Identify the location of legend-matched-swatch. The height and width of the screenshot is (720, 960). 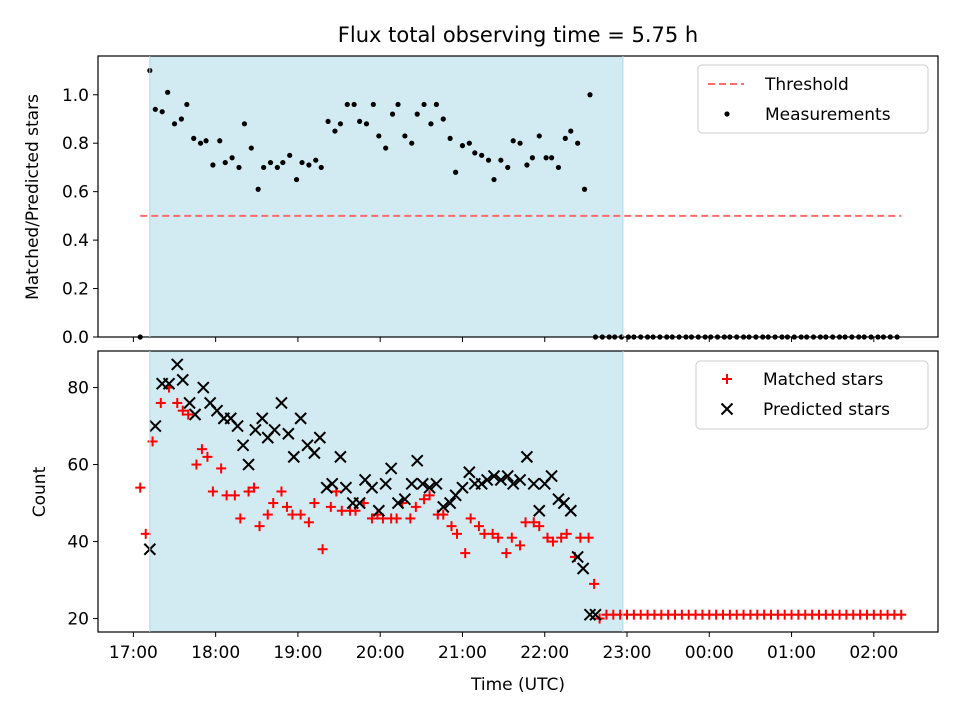
(727, 379).